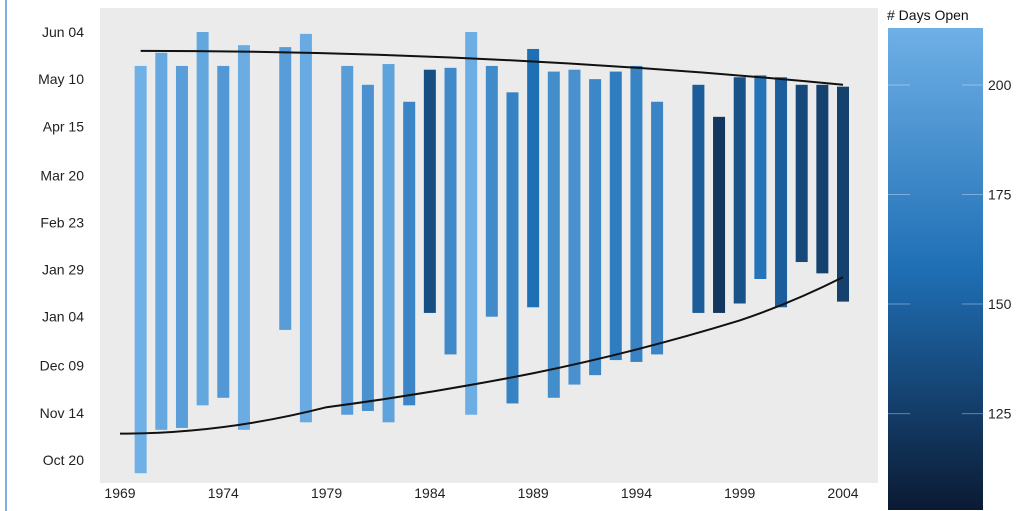 Image resolution: width=1030 pixels, height=511 pixels. I want to click on x-axis: 1969 1974 1979 1984 1989 1994 1999 2004, so click(481, 493).